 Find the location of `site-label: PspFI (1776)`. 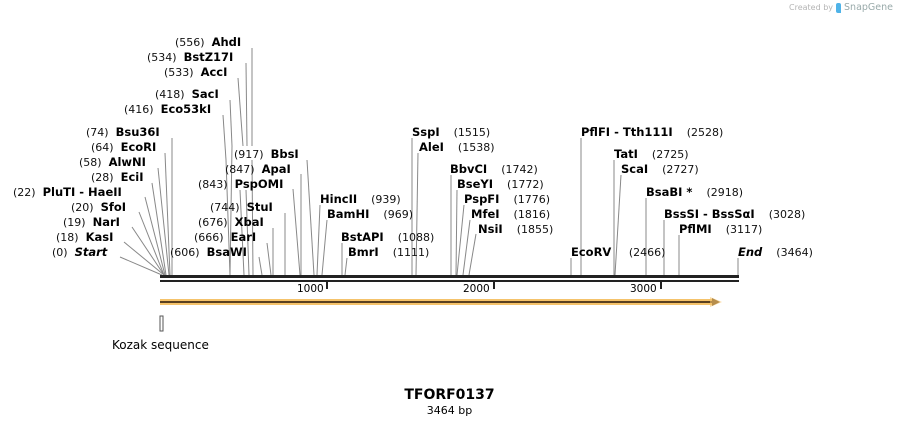

site-label: PspFI (1776) is located at coordinates (507, 199).